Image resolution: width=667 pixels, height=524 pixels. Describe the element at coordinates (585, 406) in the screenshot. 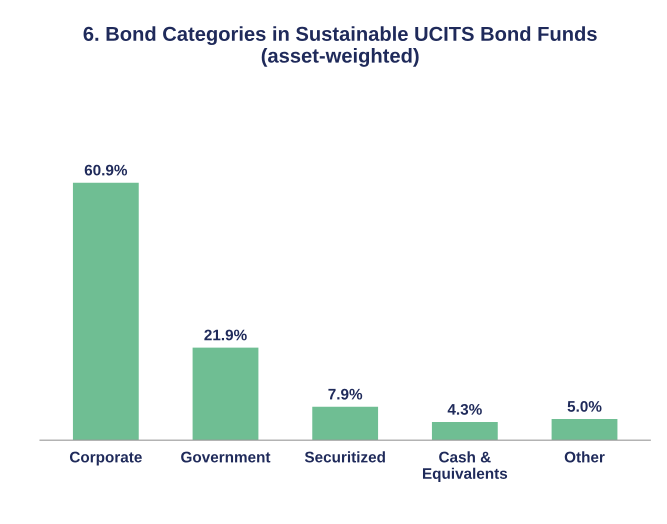

I see `data-label: 5.0%` at that location.